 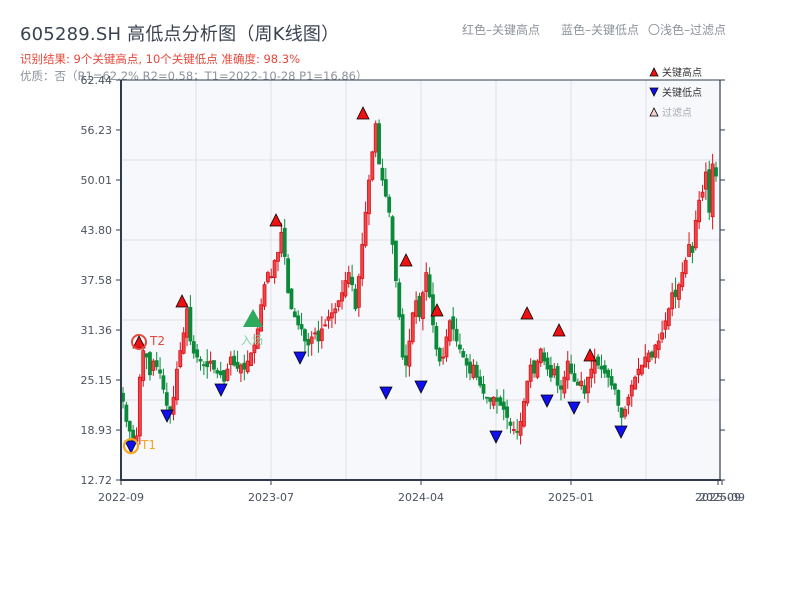 What do you see at coordinates (571, 497) in the screenshot?
I see `x-tick-label: 2025-01` at bounding box center [571, 497].